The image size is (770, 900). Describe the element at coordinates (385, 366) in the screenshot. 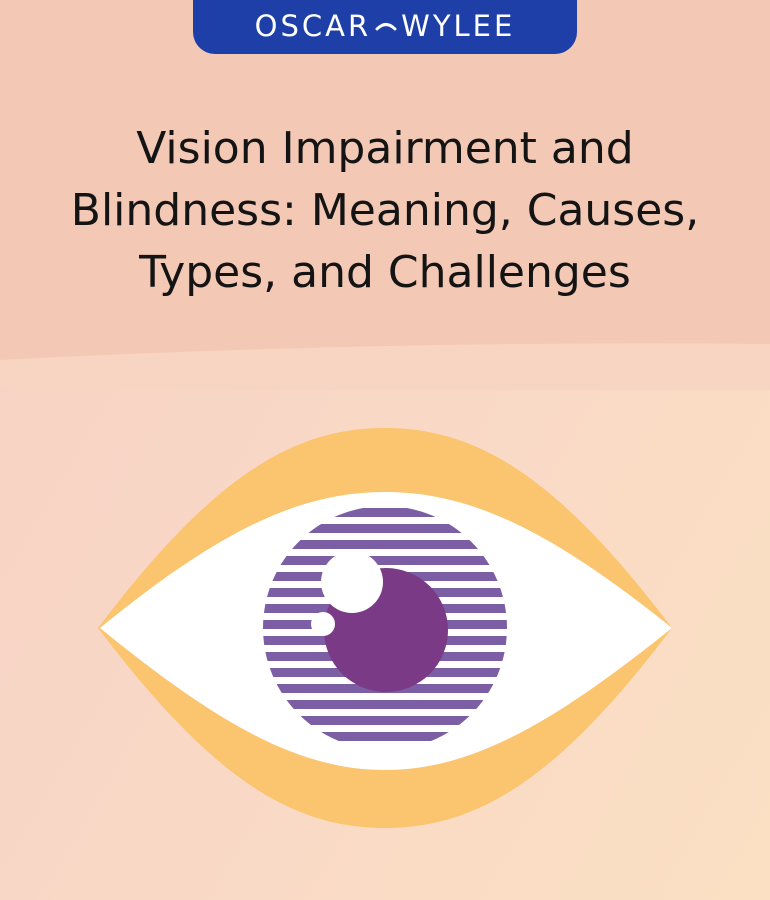

I see `wave-divider` at that location.